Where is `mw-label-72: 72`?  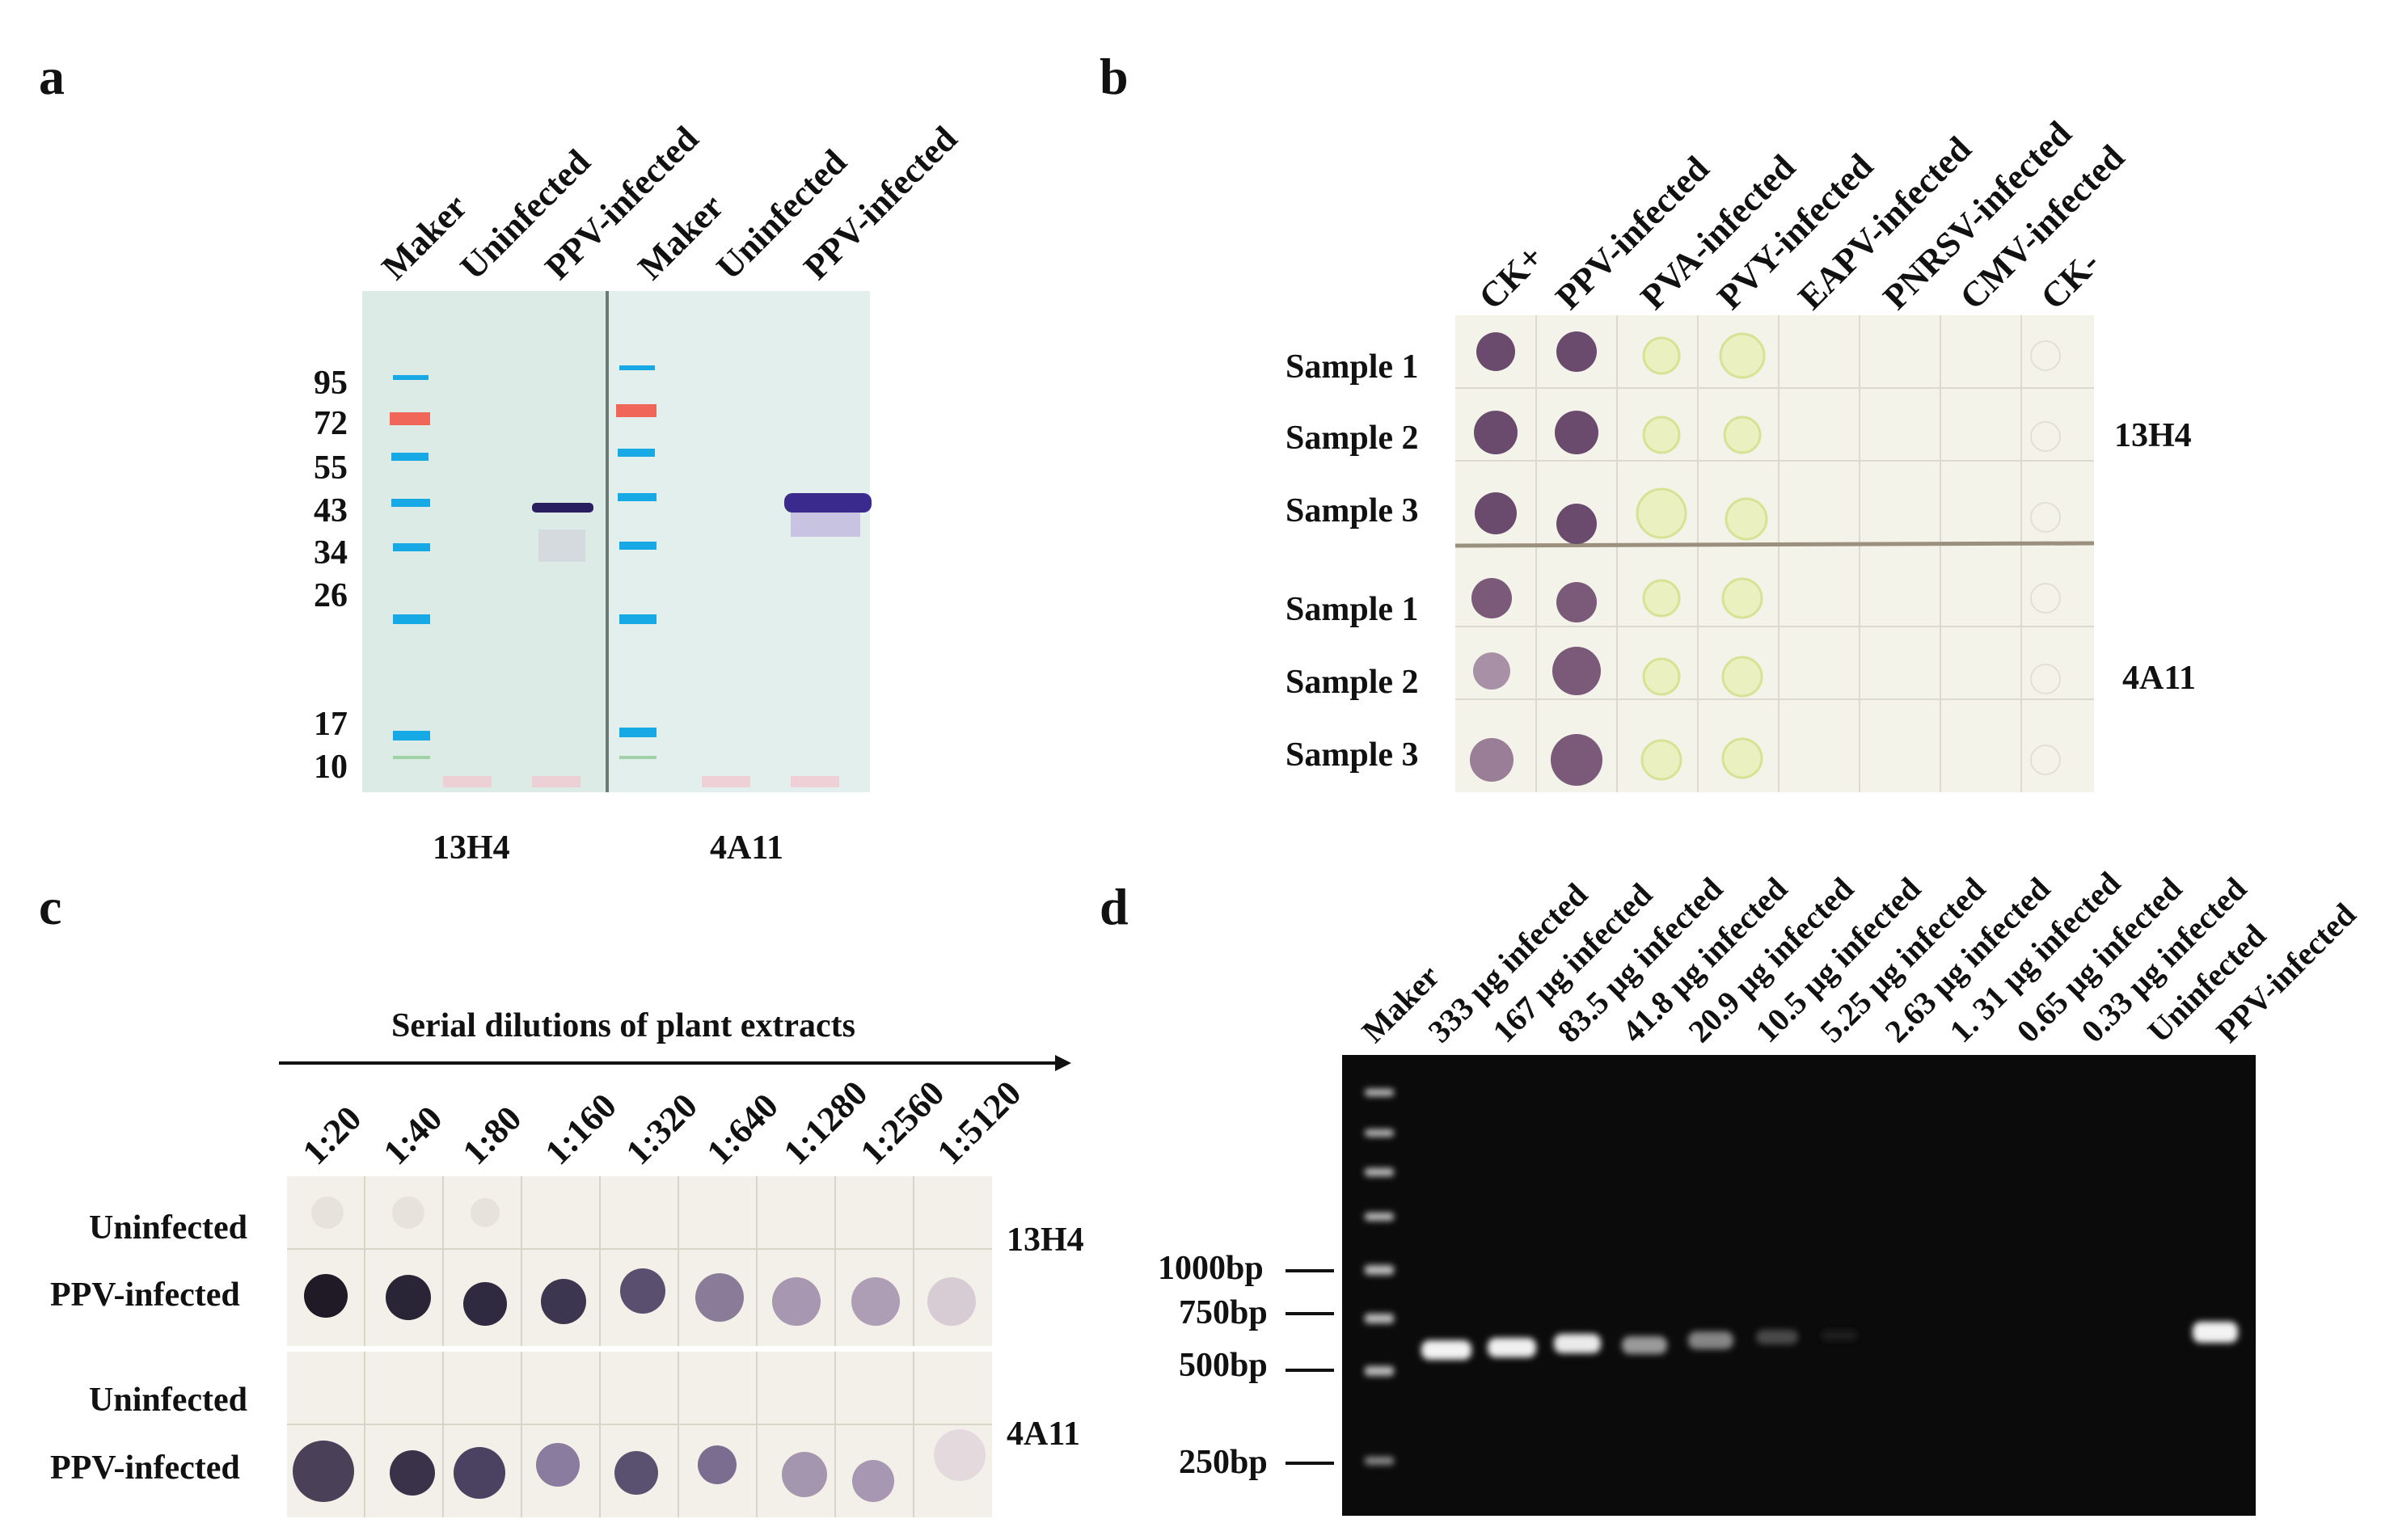
mw-label-72: 72 is located at coordinates (331, 423).